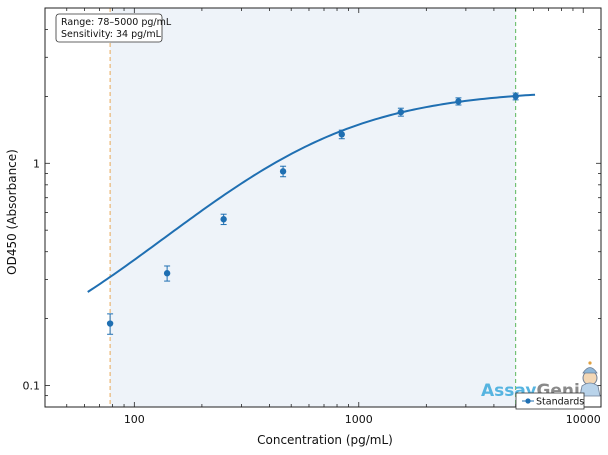 The image size is (608, 455). What do you see at coordinates (111, 34) in the screenshot?
I see `sensitivity-text: Sensitivity: 34 pg/mL` at bounding box center [111, 34].